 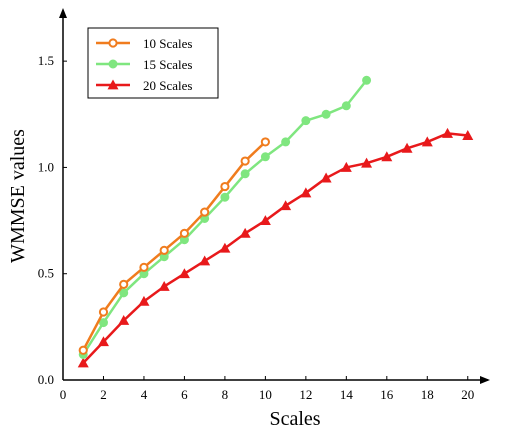 What do you see at coordinates (167, 85) in the screenshot?
I see `legend-label: 20 Scales` at bounding box center [167, 85].